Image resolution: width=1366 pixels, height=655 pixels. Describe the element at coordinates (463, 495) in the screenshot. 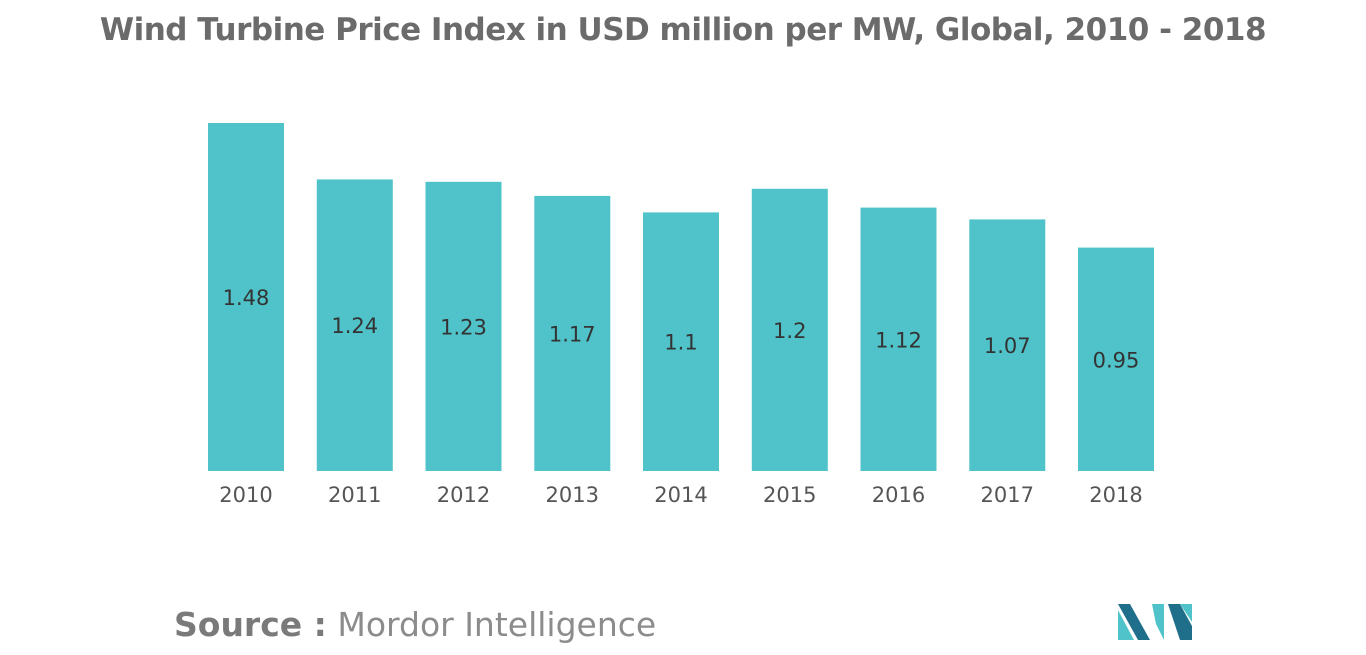

I see `x-tick-label-2012: 2012` at that location.